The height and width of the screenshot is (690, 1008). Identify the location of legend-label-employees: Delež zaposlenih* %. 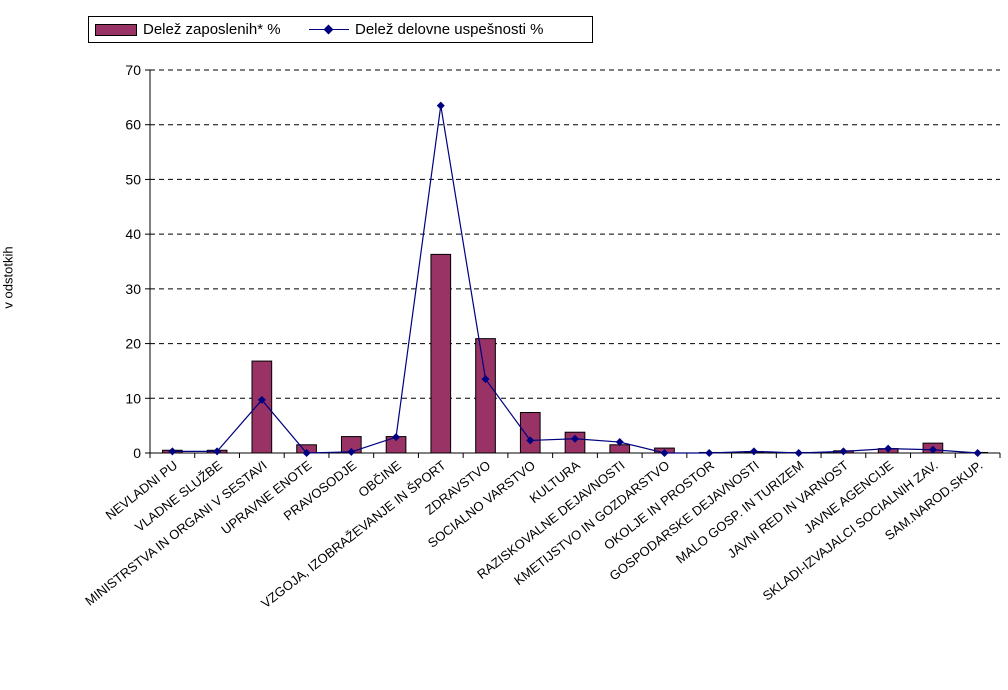
(212, 29).